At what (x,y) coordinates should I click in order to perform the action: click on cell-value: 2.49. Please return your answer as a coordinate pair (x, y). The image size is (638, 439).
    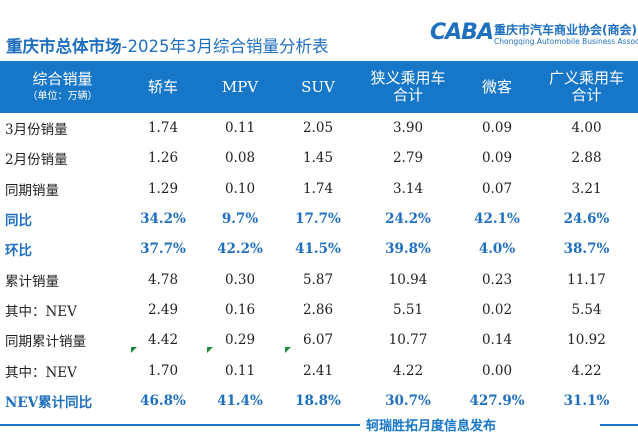
    Looking at the image, I should click on (163, 309).